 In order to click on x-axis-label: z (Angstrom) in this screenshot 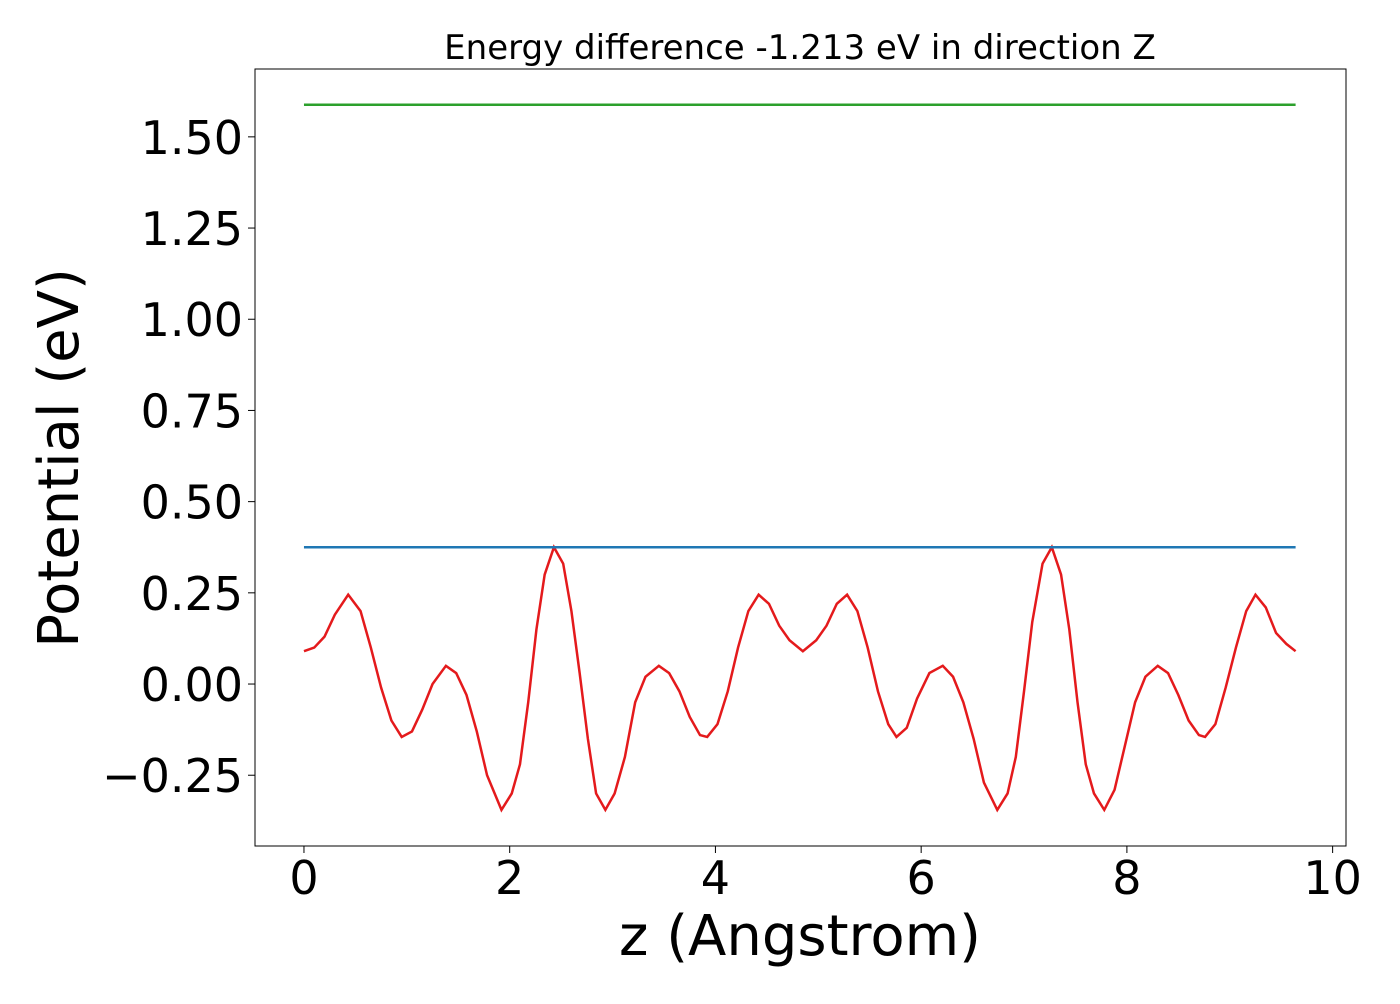, I will do `click(800, 936)`.